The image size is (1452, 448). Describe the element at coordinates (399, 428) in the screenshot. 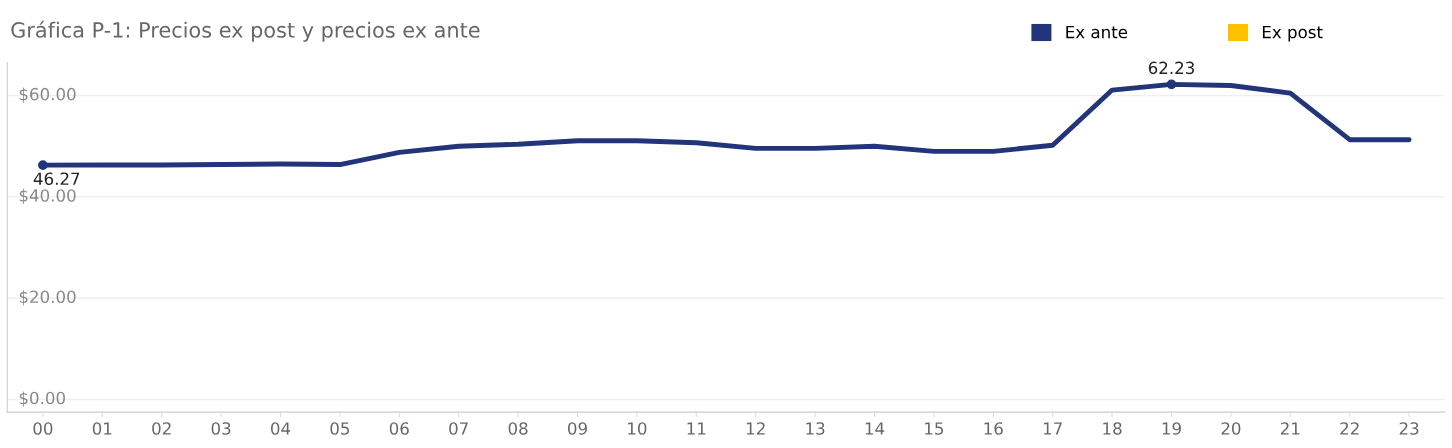

I see `x-tick-label: 06` at that location.